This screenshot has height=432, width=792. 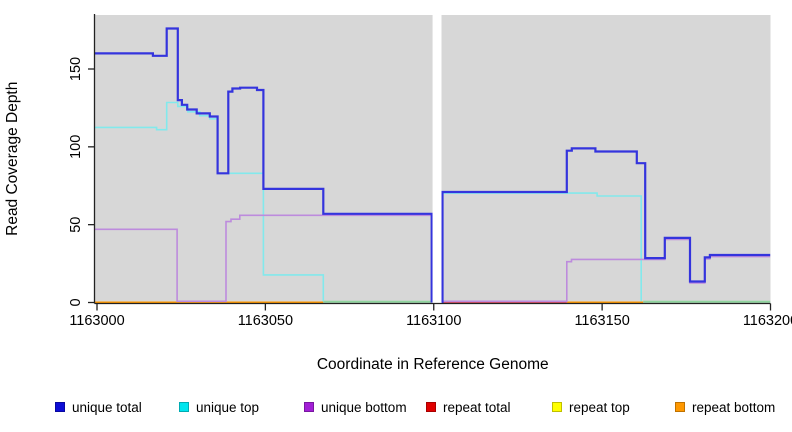 What do you see at coordinates (228, 407) in the screenshot?
I see `legend-label-unique-top: unique top` at bounding box center [228, 407].